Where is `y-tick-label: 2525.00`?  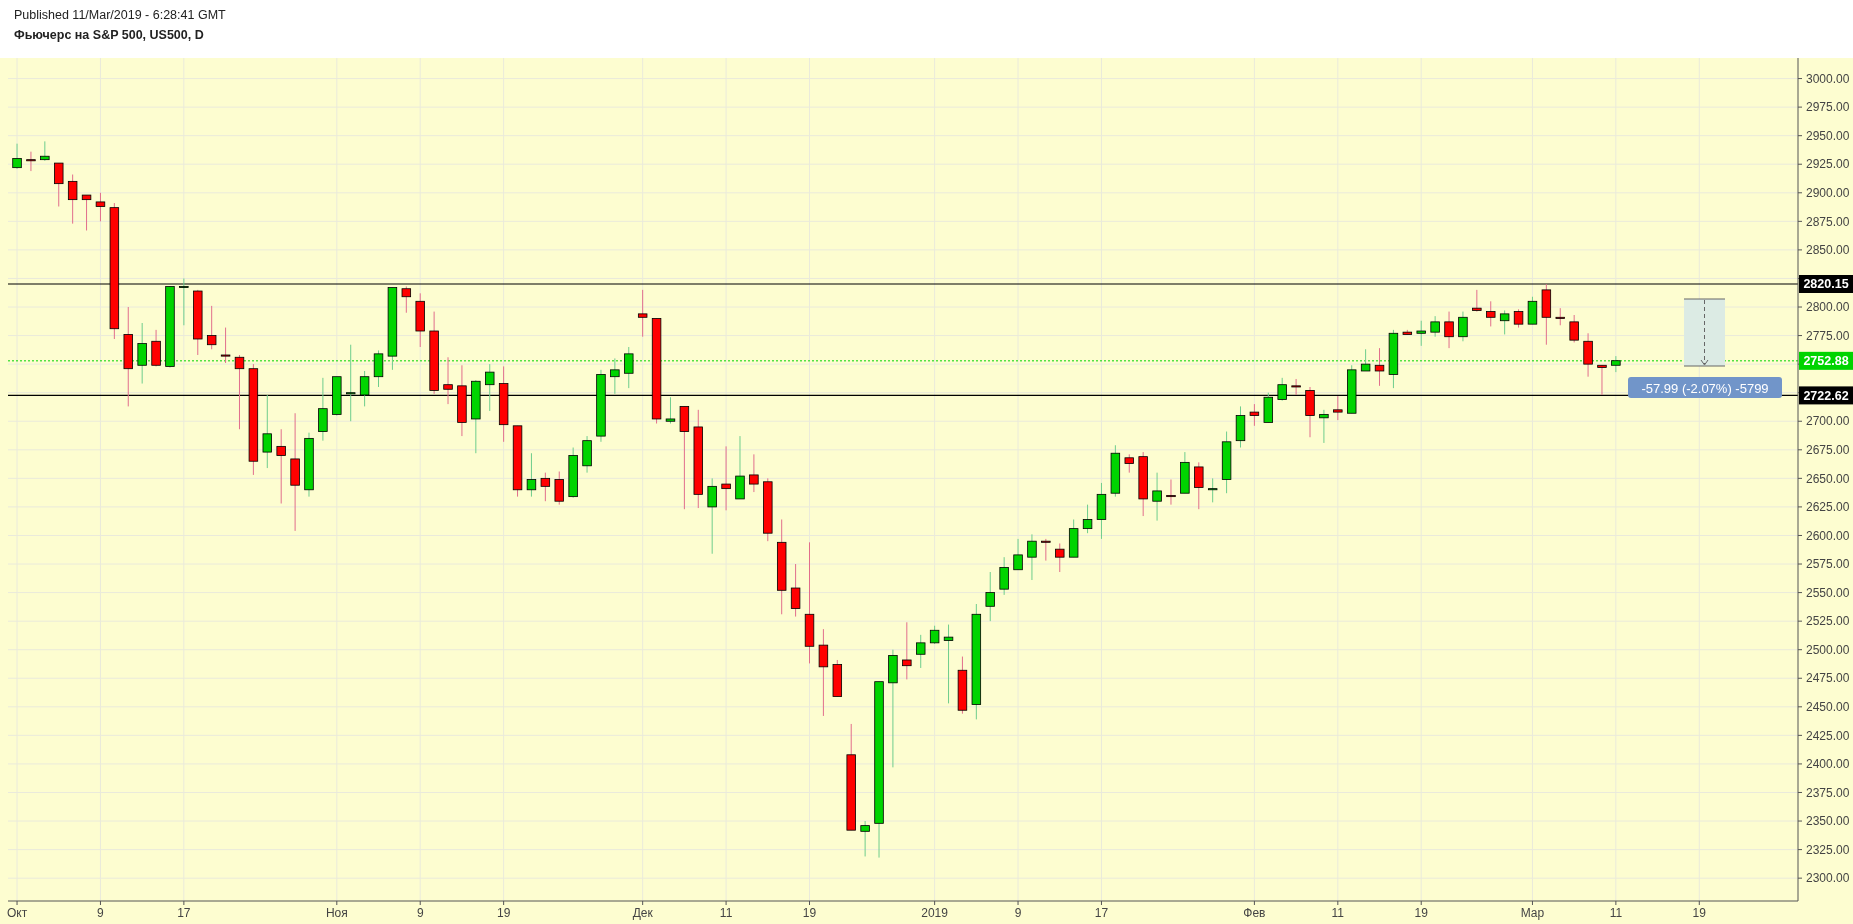
y-tick-label: 2525.00 is located at coordinates (1828, 621).